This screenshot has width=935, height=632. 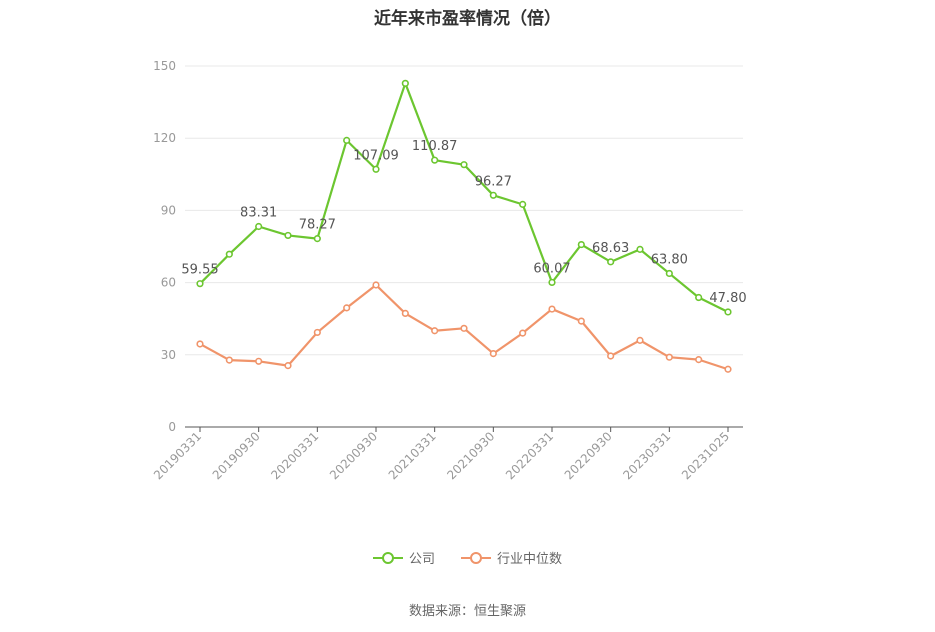 What do you see at coordinates (387, 558) in the screenshot?
I see `legend-company-icon` at bounding box center [387, 558].